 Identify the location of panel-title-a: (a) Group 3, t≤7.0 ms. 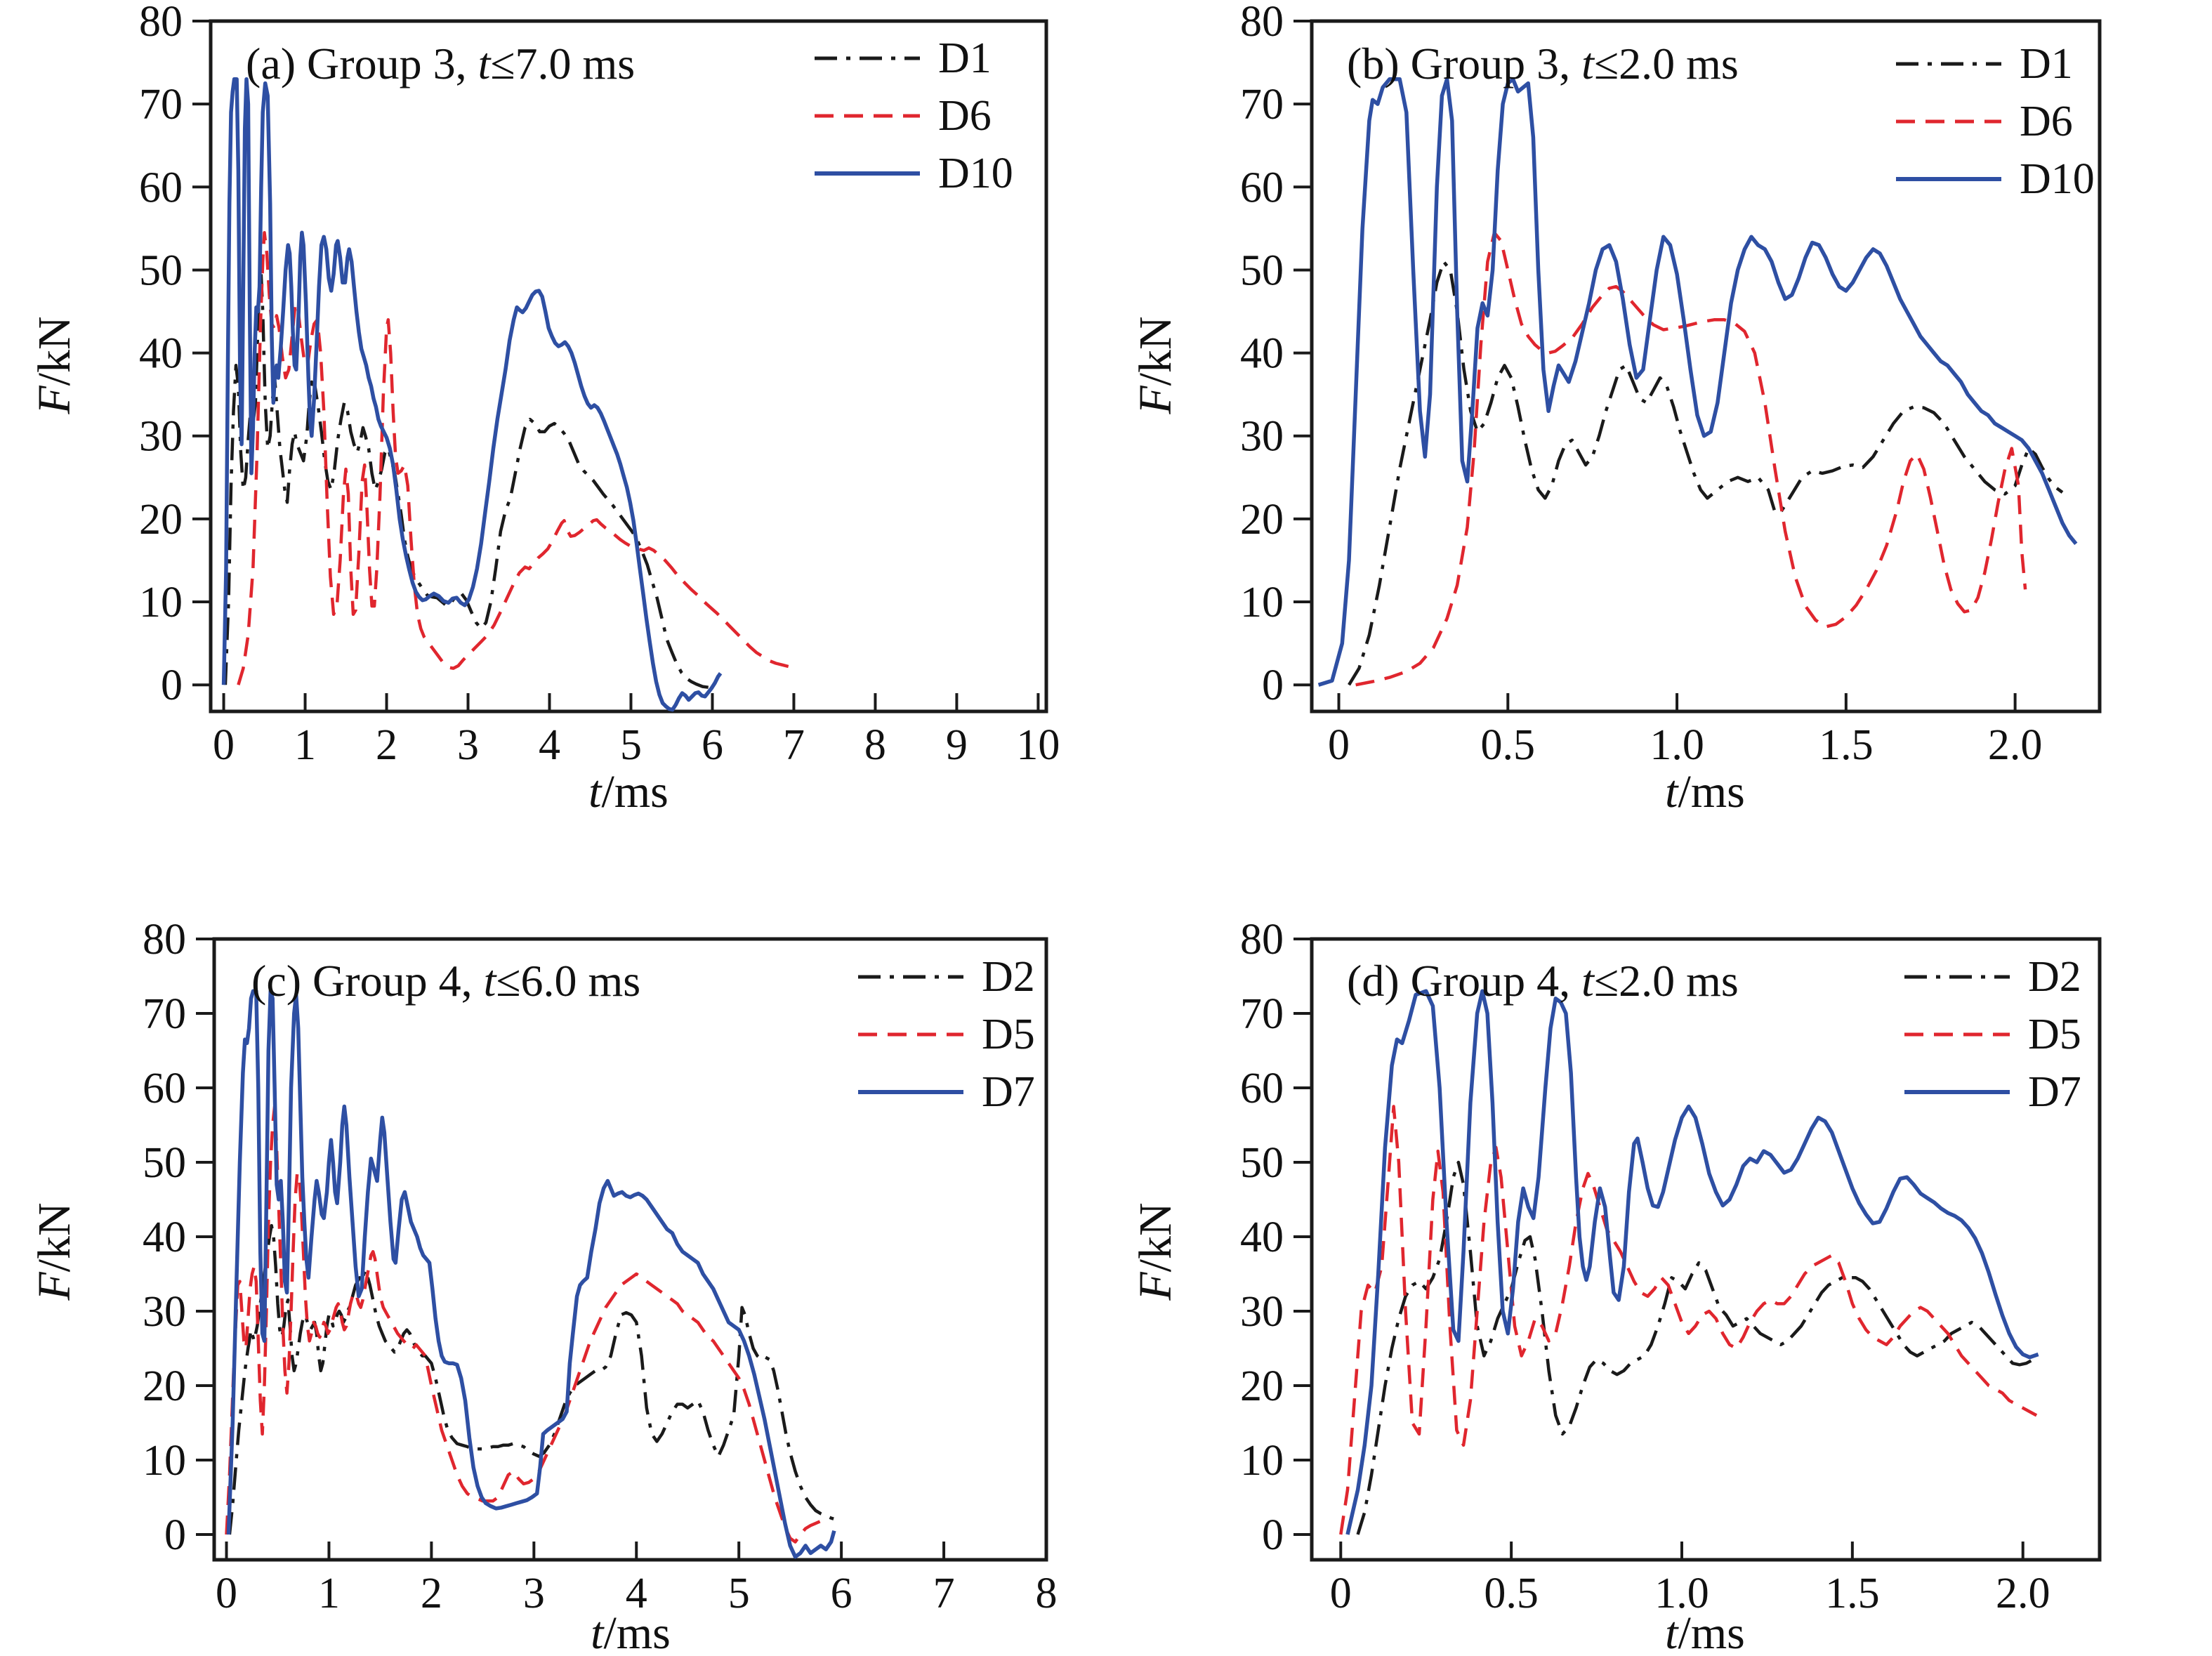
(440, 64).